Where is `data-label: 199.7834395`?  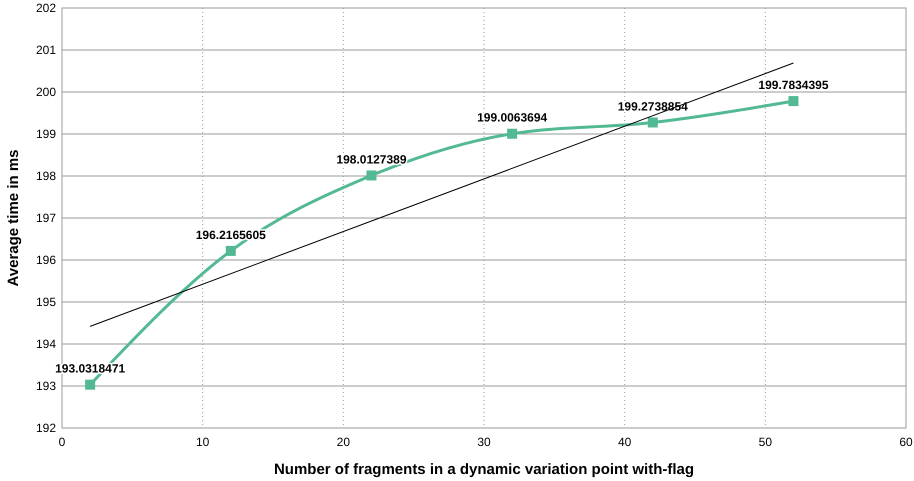 data-label: 199.7834395 is located at coordinates (793, 85).